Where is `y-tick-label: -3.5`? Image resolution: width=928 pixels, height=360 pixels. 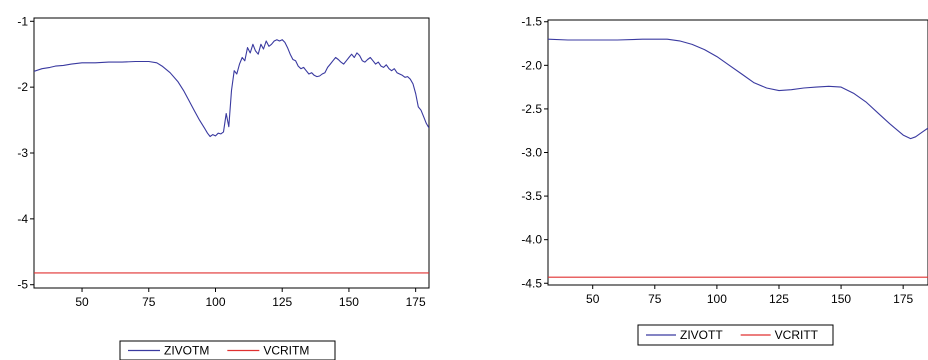 y-tick-label: -3.5 is located at coordinates (531, 196).